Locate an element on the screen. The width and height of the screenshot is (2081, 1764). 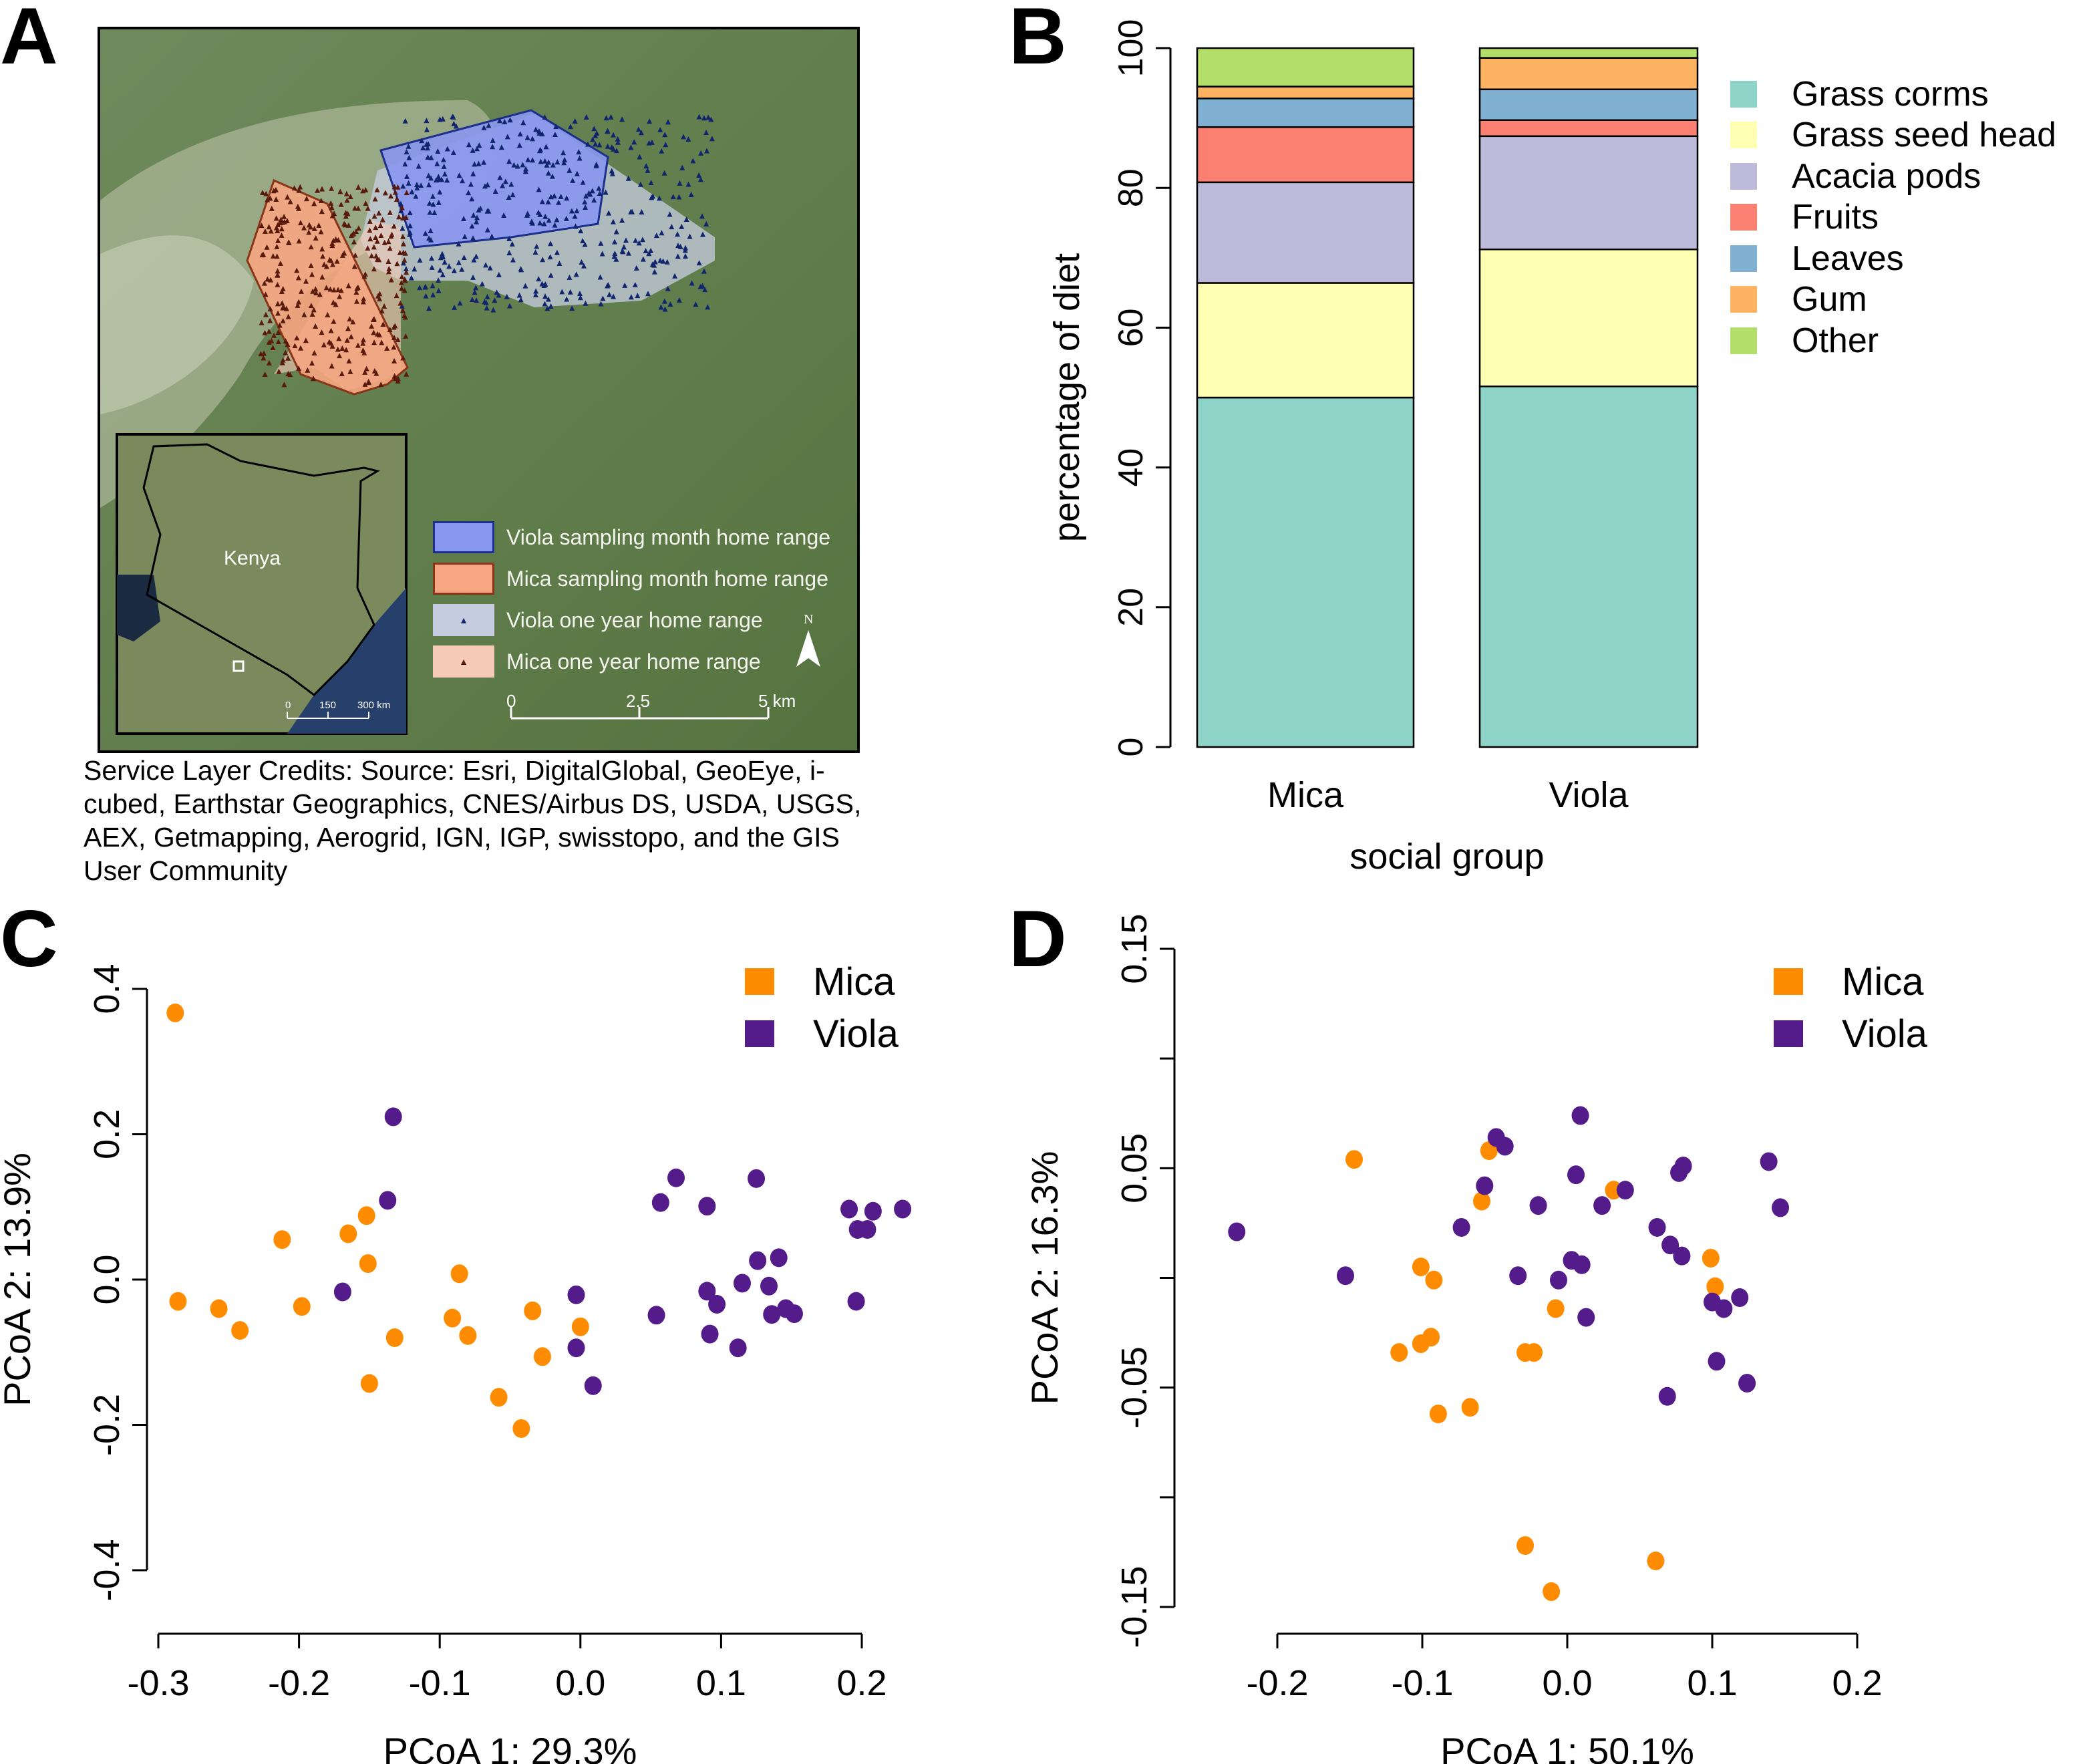
y-tick-label: -0.15 is located at coordinates (1134, 1607).